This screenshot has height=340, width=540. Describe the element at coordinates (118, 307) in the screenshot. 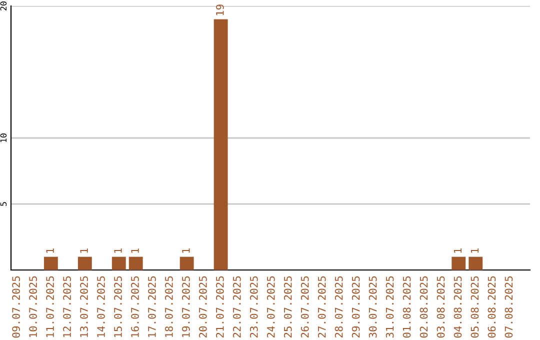

I see `x-tick-label: 15.07.2025` at that location.